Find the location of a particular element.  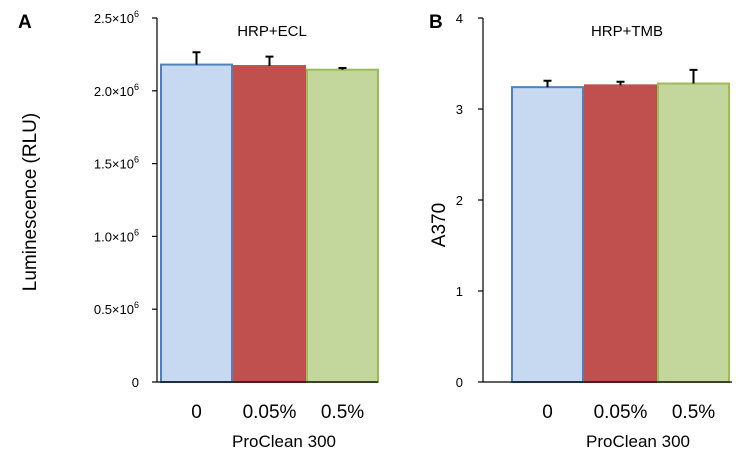

panel-b-x-axis-label: ProClean 300 is located at coordinates (638, 441).